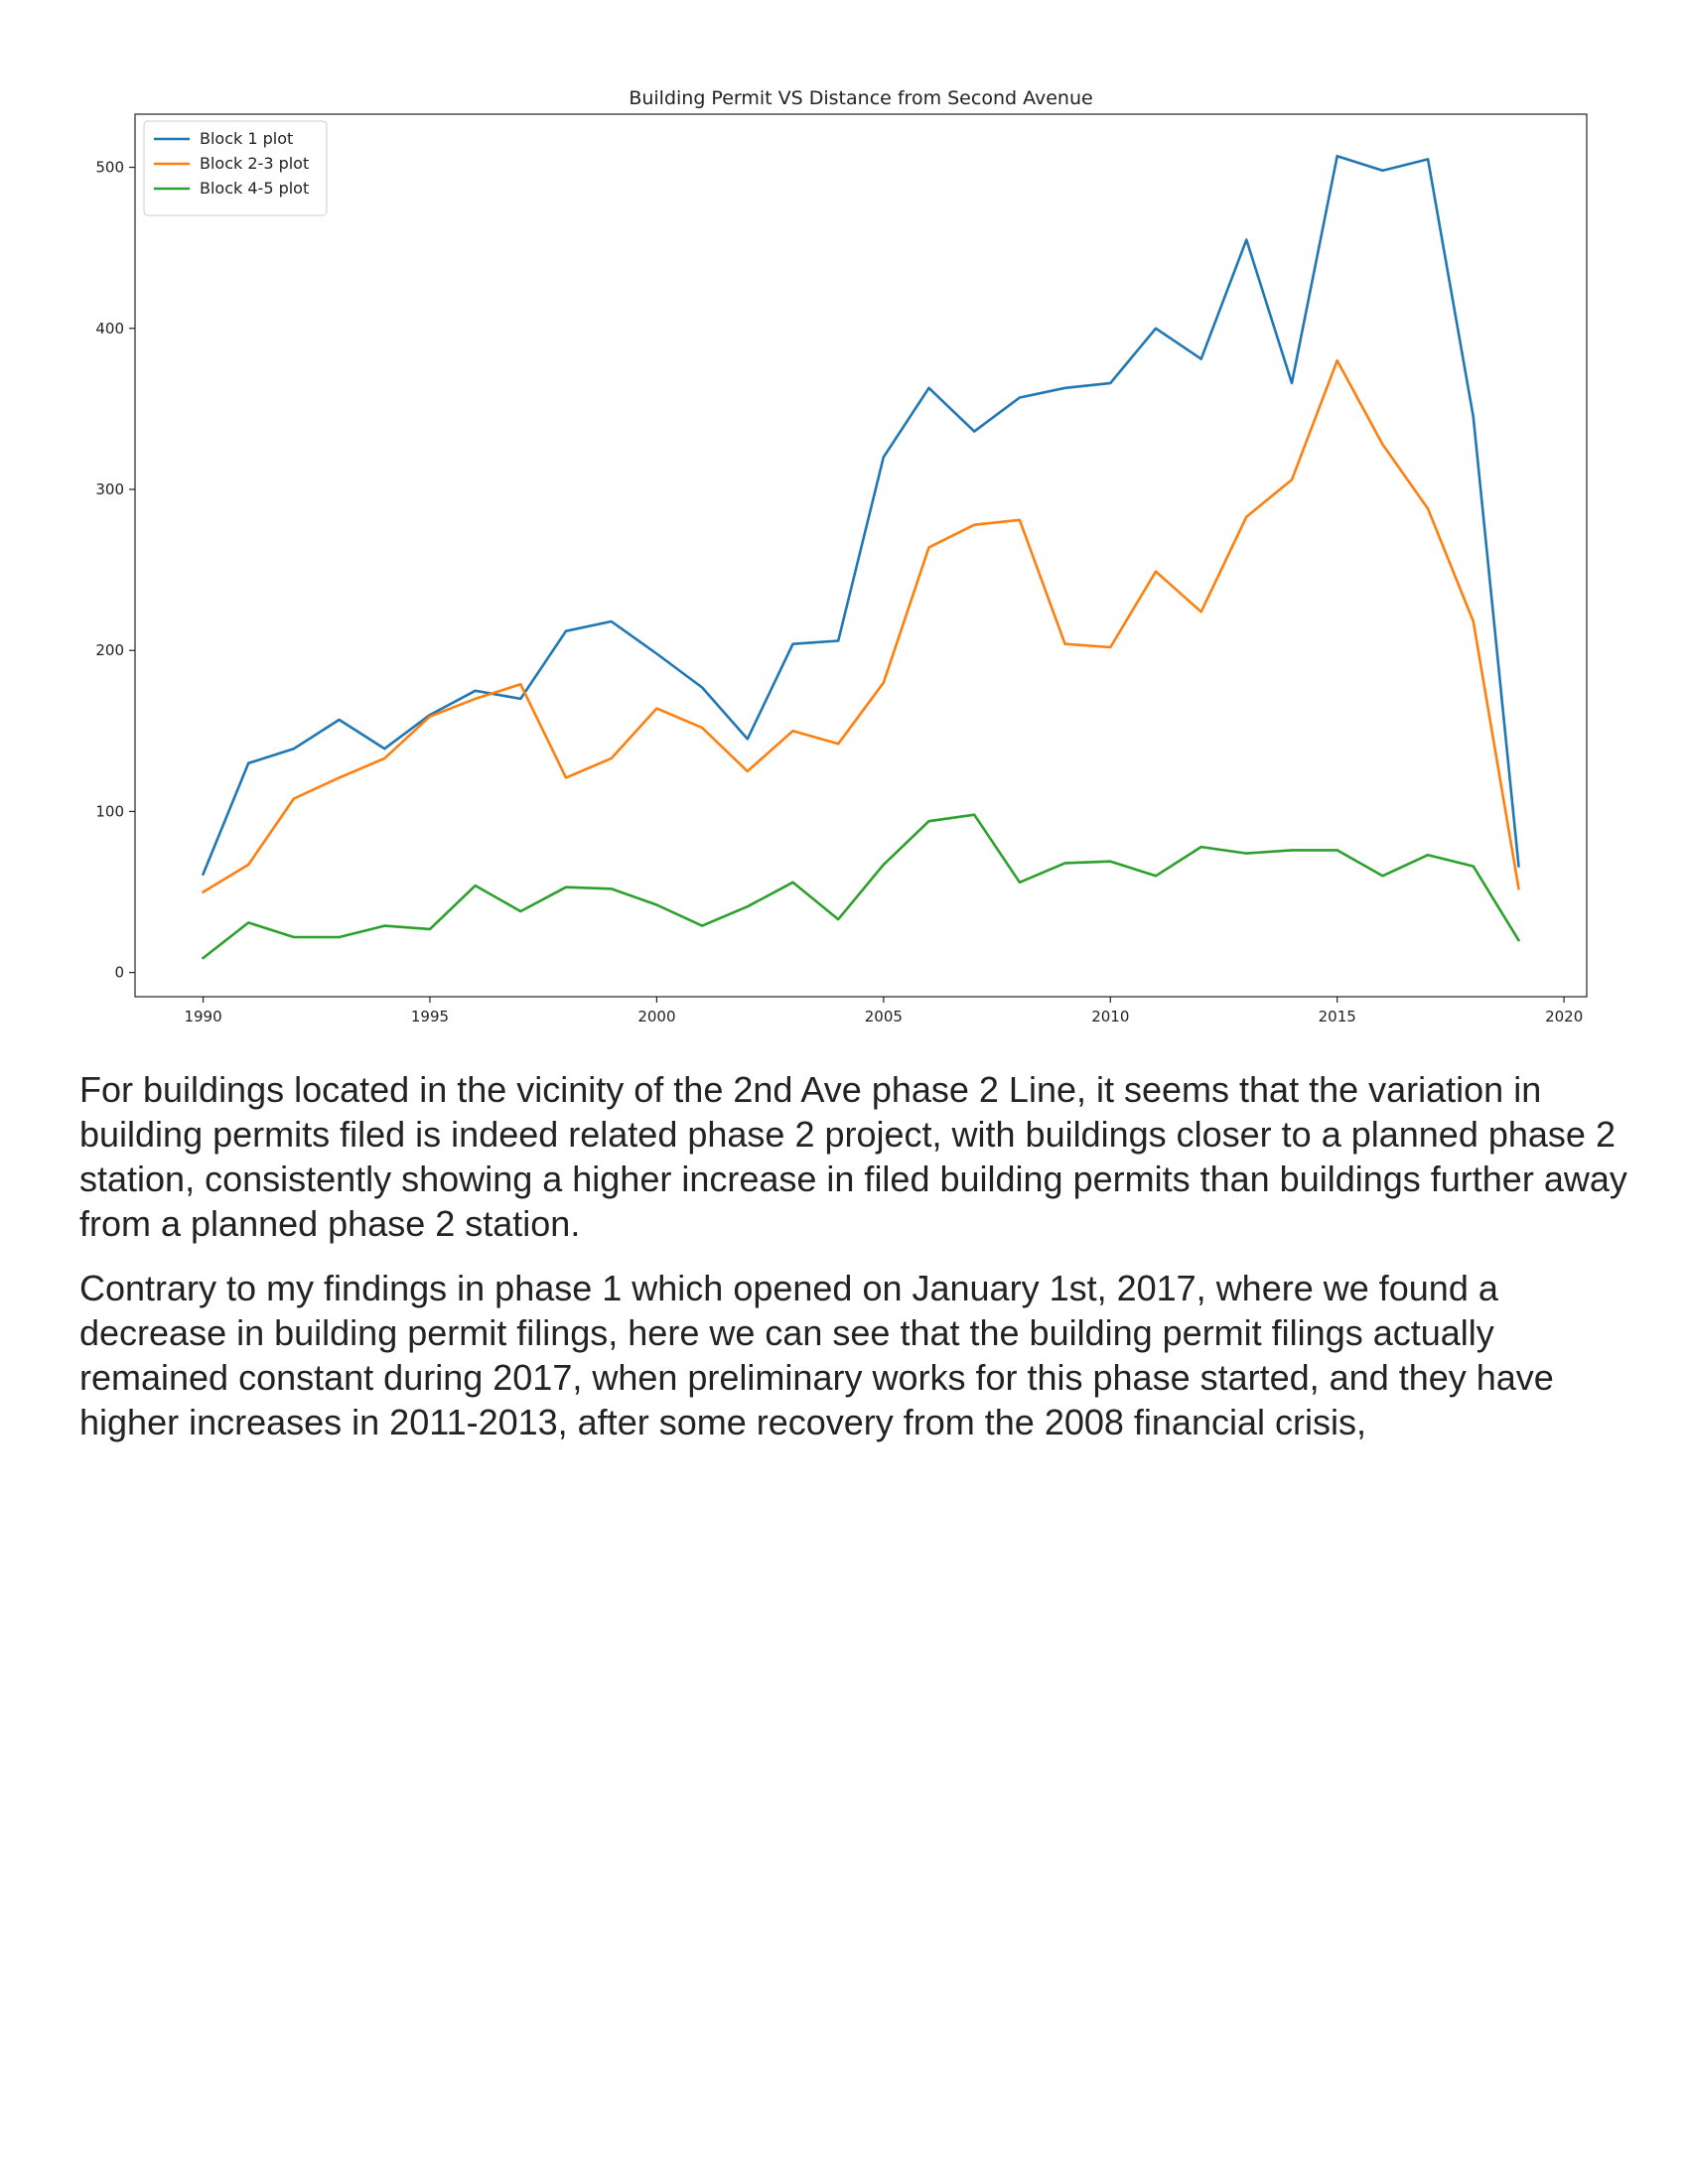 The width and height of the screenshot is (1688, 2184). I want to click on x-axis: 1990 1995 2000 2005 2010 2015 2020, so click(883, 1011).